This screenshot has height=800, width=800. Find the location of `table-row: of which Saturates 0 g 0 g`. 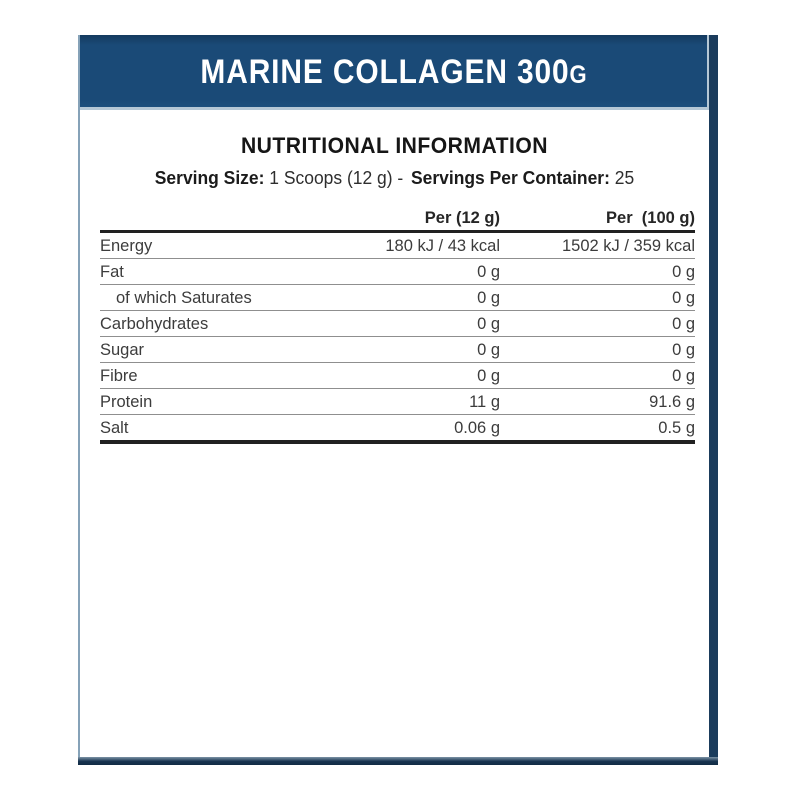

table-row: of which Saturates 0 g 0 g is located at coordinates (397, 298).